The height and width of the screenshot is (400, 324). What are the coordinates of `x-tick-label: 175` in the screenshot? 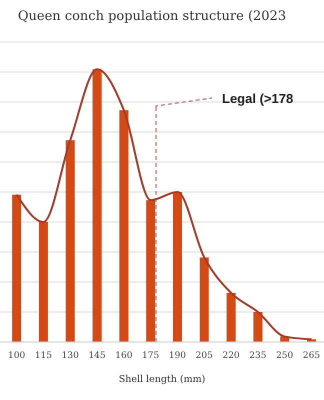 It's located at (151, 356).